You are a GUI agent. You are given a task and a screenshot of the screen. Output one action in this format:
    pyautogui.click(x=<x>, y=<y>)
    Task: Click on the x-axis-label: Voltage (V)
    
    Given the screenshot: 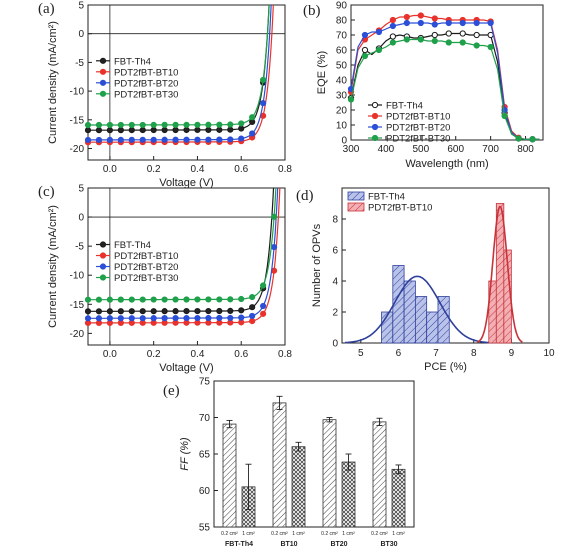 What is the action you would take?
    pyautogui.click(x=186, y=183)
    